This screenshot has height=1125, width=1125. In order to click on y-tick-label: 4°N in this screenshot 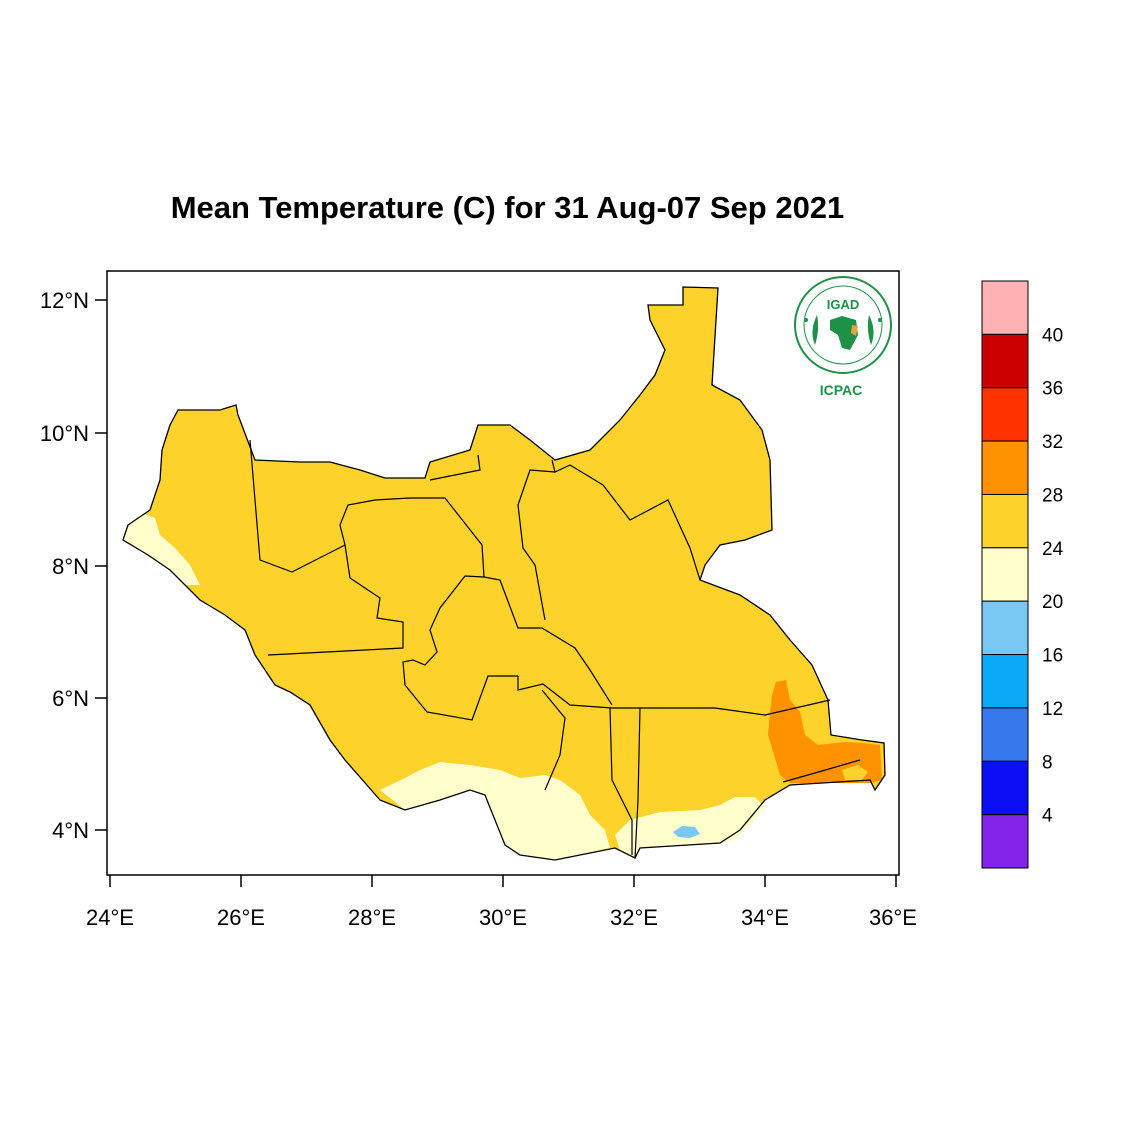, I will do `click(70, 830)`.